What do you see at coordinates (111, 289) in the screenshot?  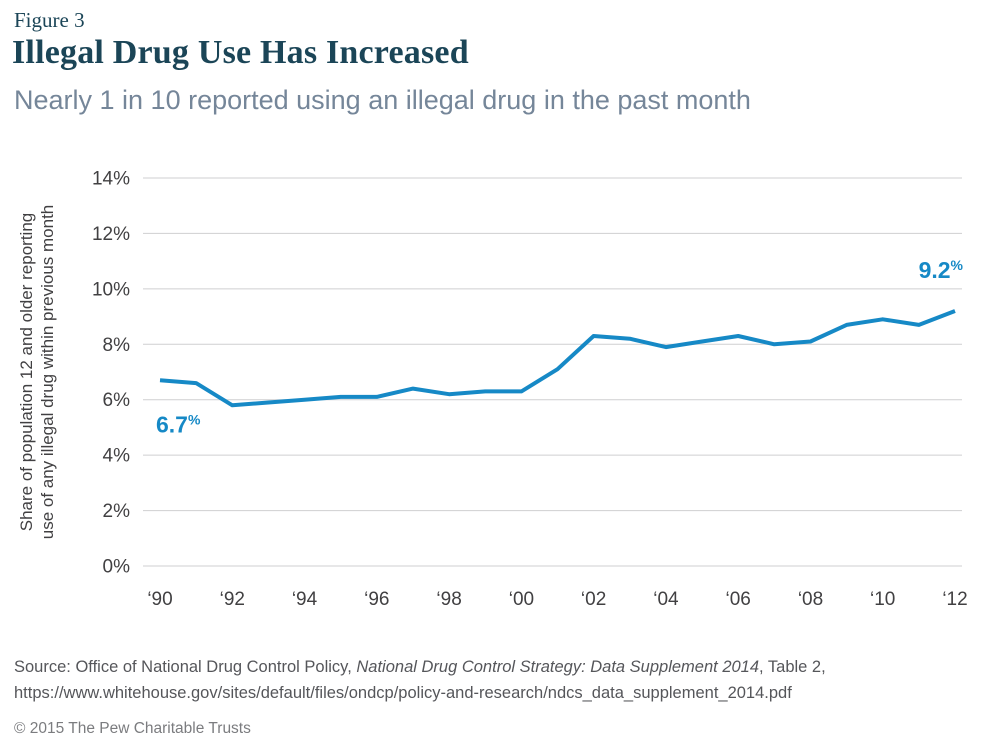 I see `y-tick-label: 10%` at bounding box center [111, 289].